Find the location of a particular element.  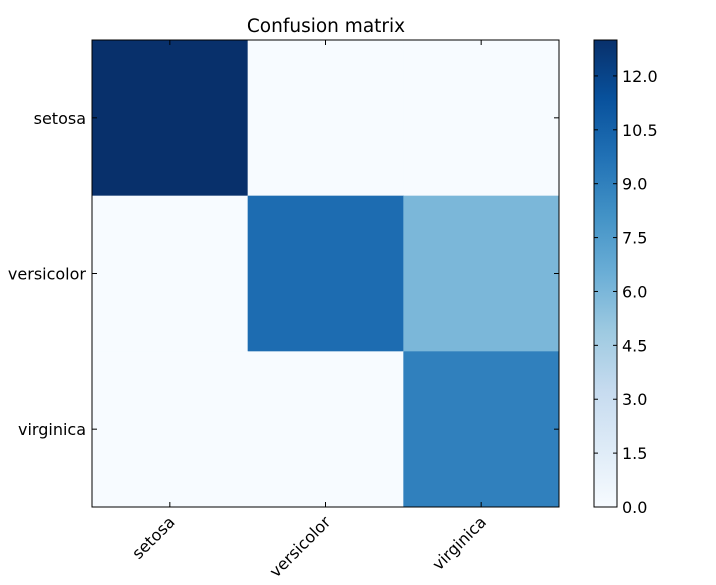

colorbar-ticks: 0.0 1.5 3.0 4.5 6.0 7.5 9.0 10.5 12.0 is located at coordinates (626, 292).